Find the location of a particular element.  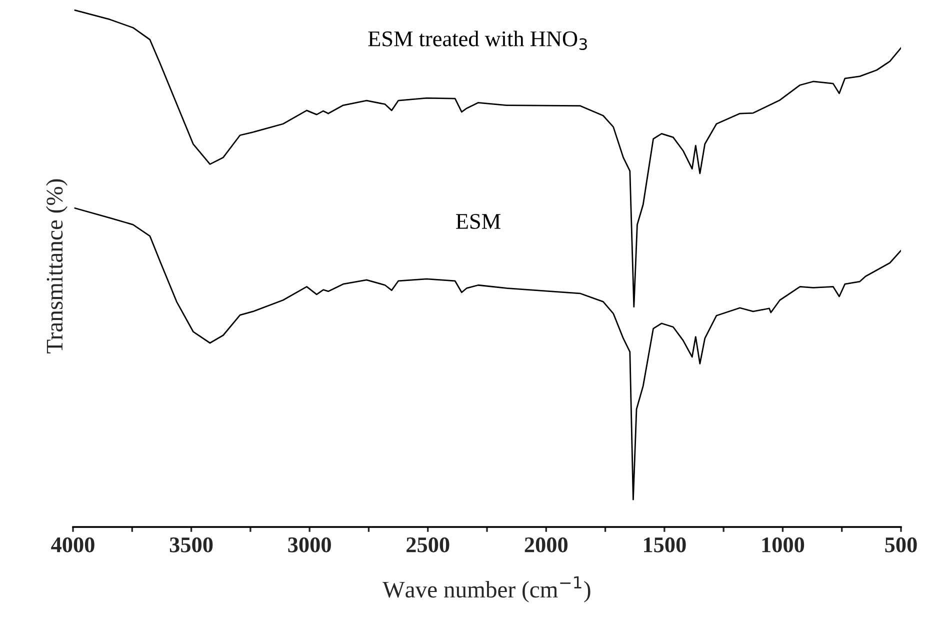

x-tick-label: 2000 is located at coordinates (546, 544).